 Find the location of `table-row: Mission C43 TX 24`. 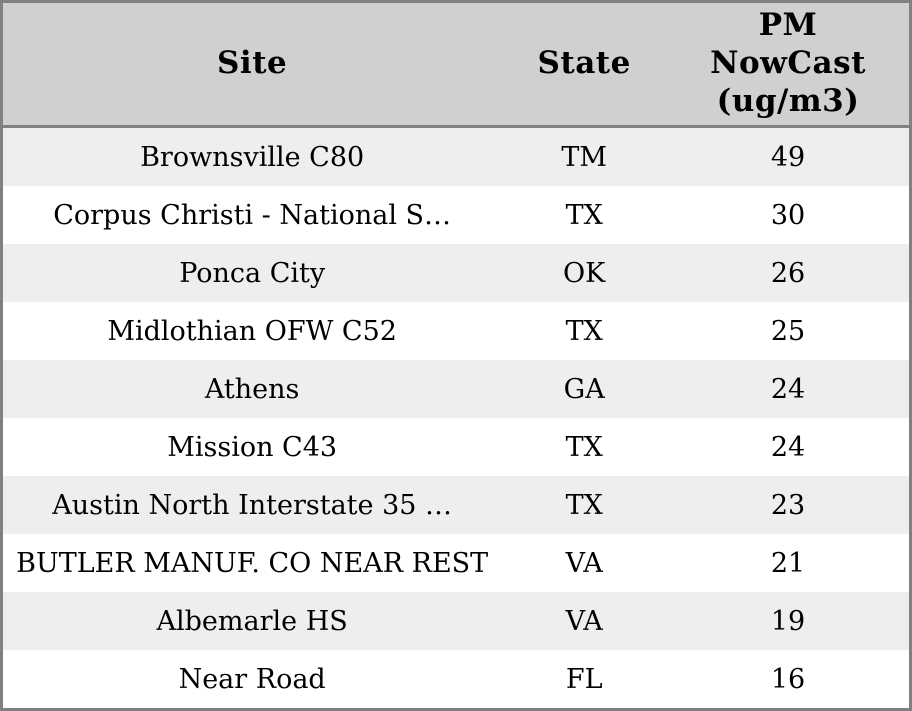

table-row: Mission C43 TX 24 is located at coordinates (456, 447).